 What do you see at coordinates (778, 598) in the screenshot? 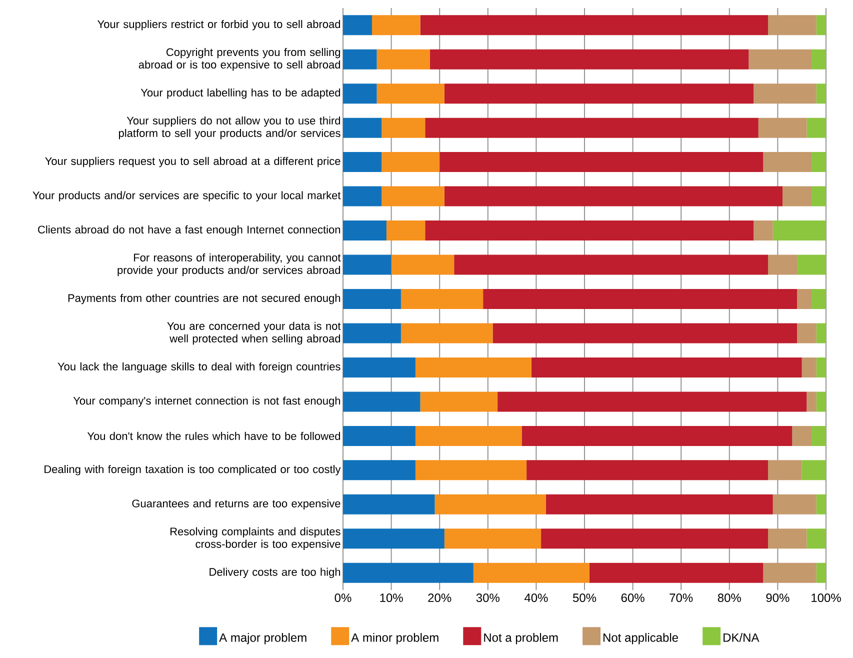
I see `x-tick-label: 90%` at bounding box center [778, 598].